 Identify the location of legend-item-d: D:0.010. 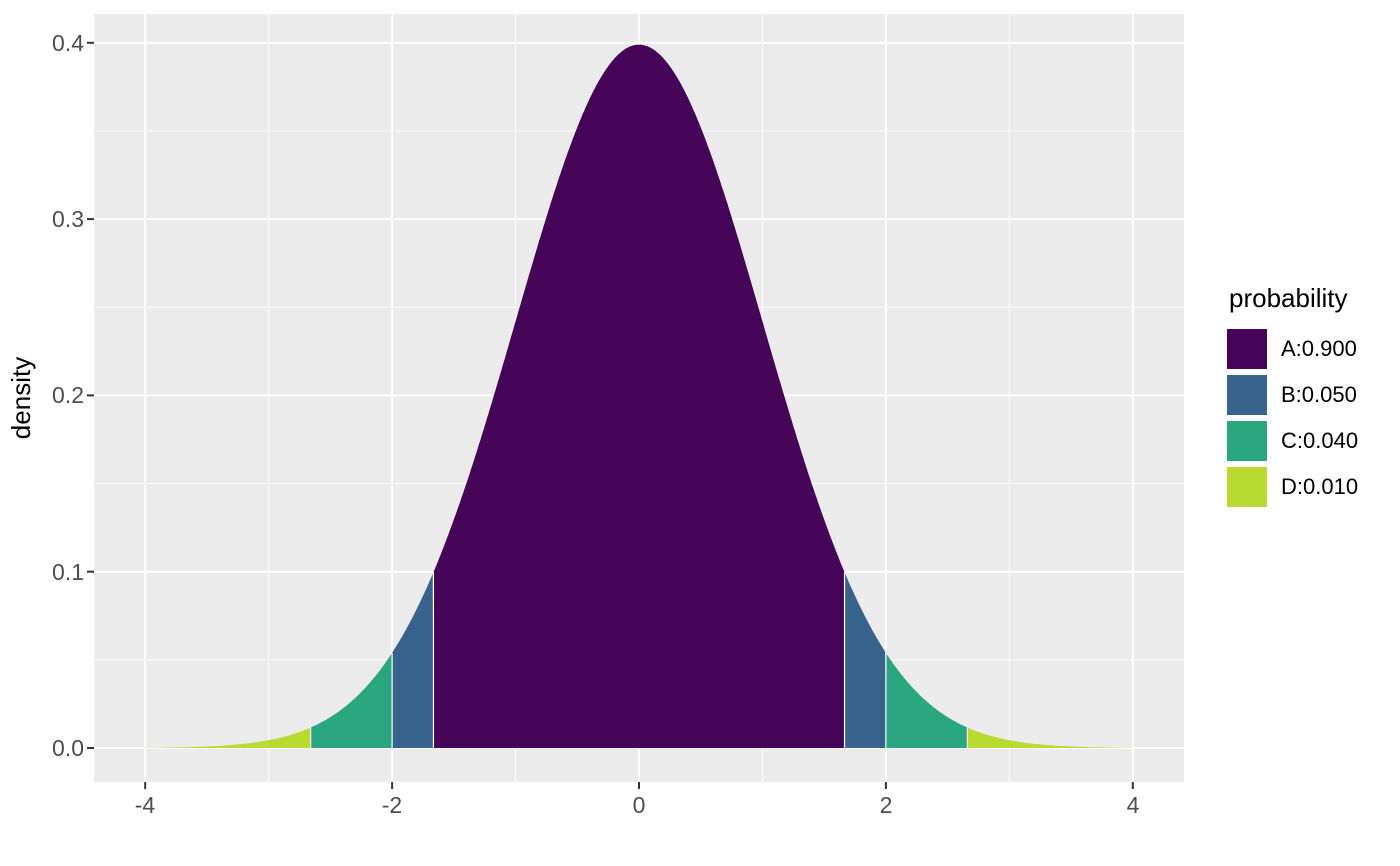
(1313, 487).